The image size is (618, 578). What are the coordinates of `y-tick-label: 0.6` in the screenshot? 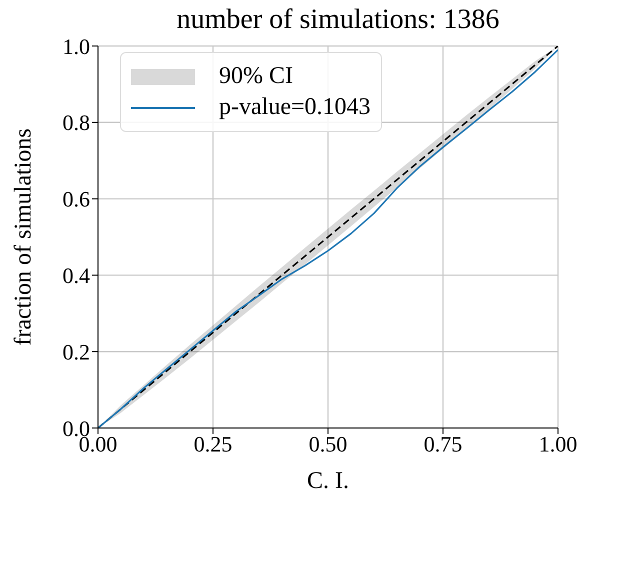 It's located at (76, 199).